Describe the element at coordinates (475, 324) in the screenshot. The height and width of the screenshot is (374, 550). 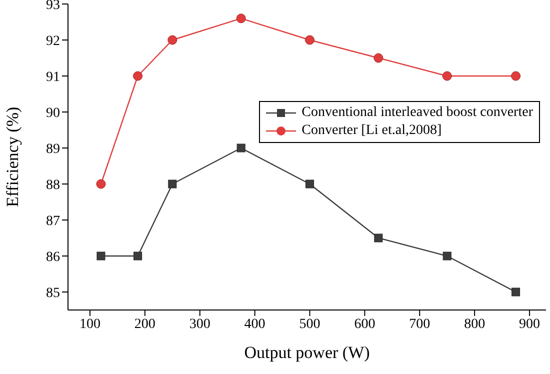
I see `x-tick-label: 800` at that location.